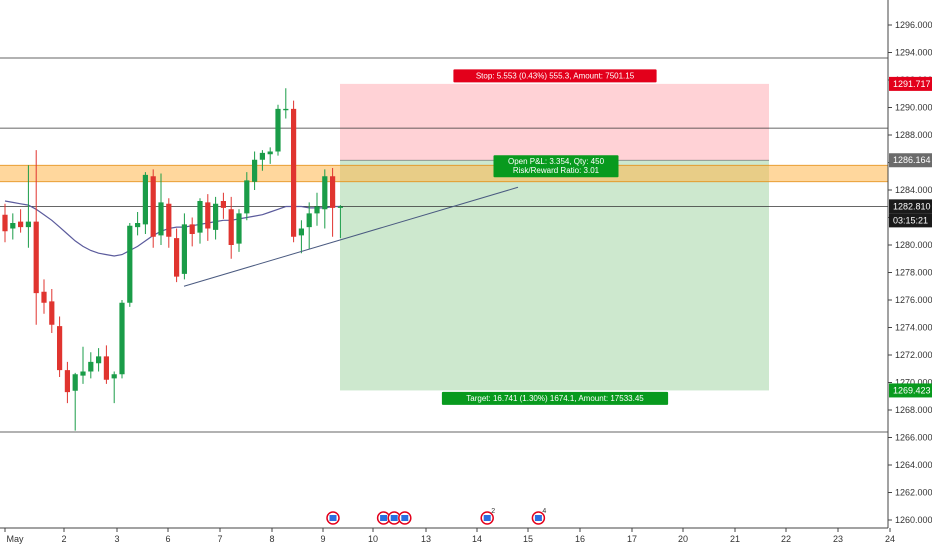  Describe the element at coordinates (910, 220) in the screenshot. I see `countdown-badge: 03:15:21` at that location.